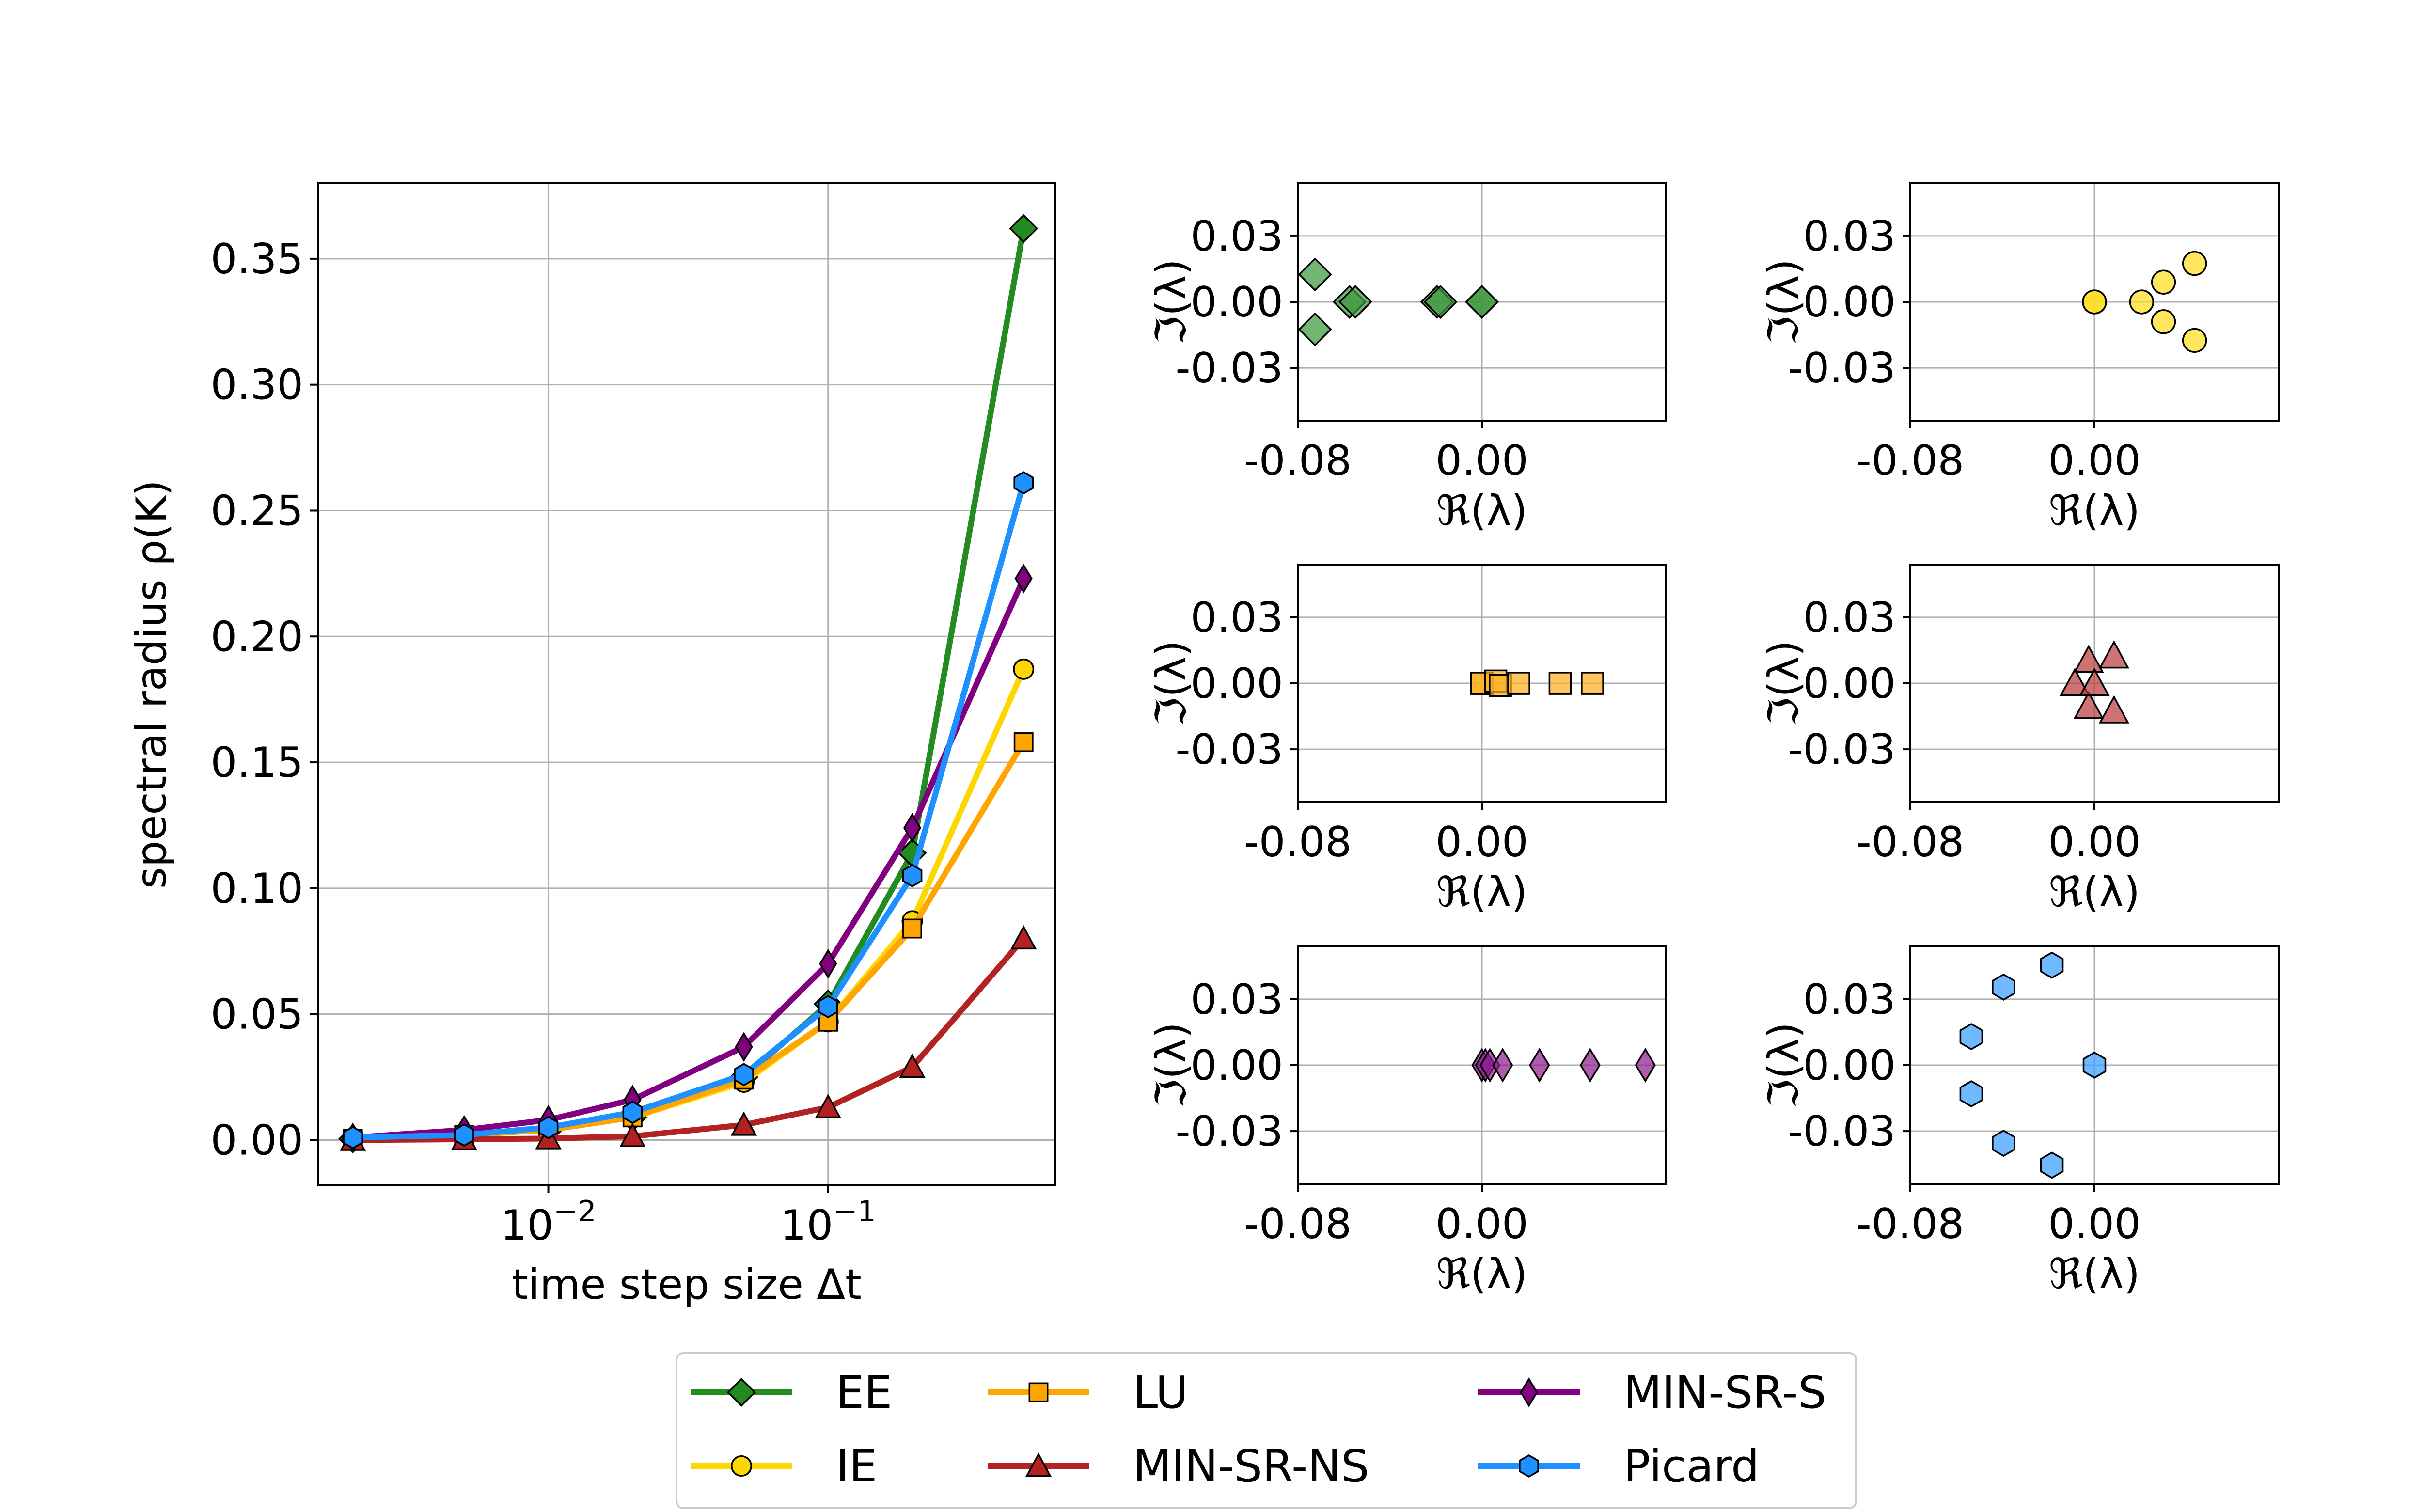  What do you see at coordinates (1529, 1466) in the screenshot?
I see `legend-marker-picard` at bounding box center [1529, 1466].